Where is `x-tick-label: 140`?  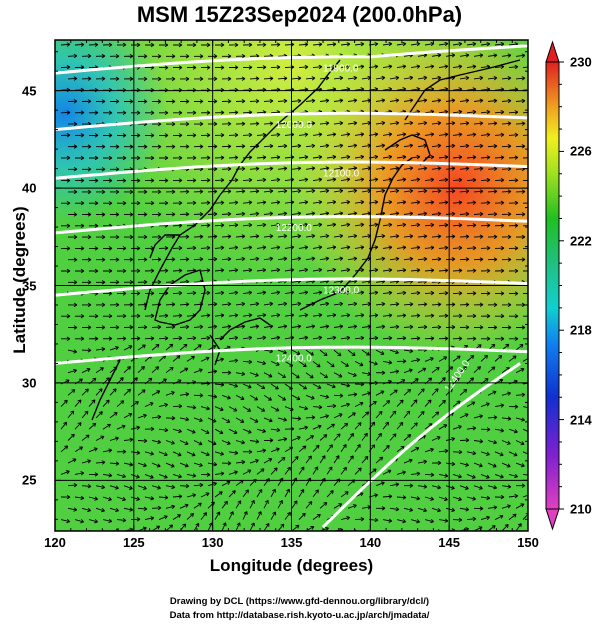
x-tick-label: 140 is located at coordinates (370, 542).